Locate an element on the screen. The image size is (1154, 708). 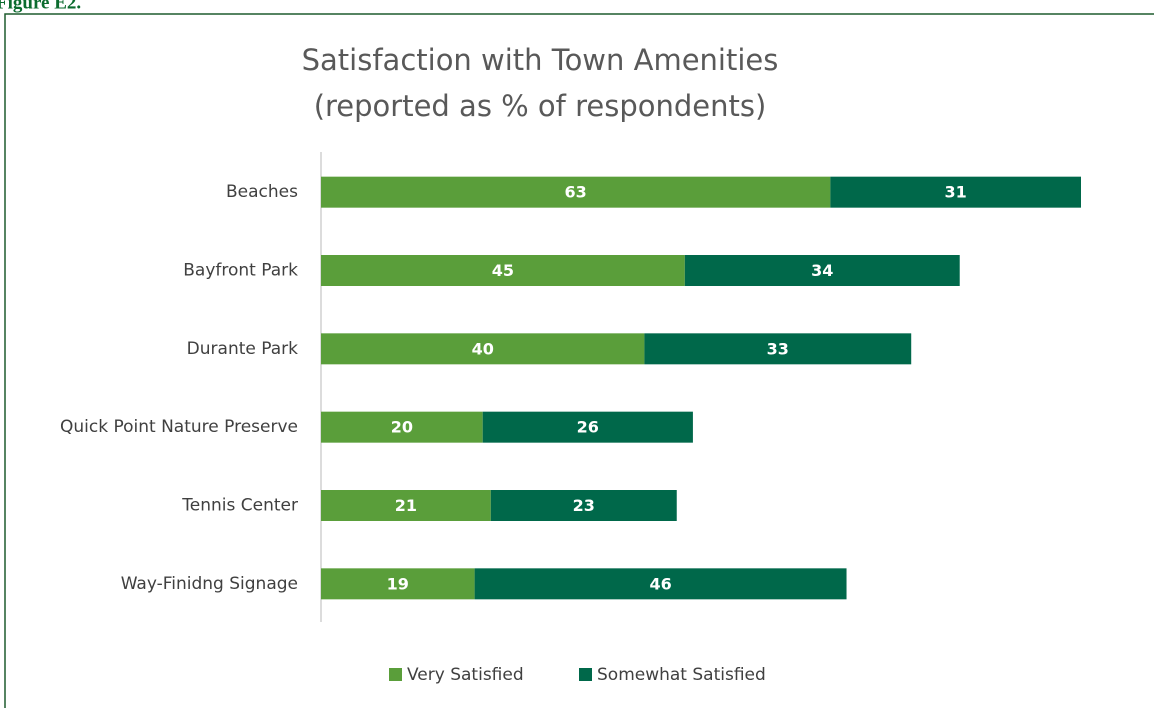
data-label: 23 is located at coordinates (584, 505).